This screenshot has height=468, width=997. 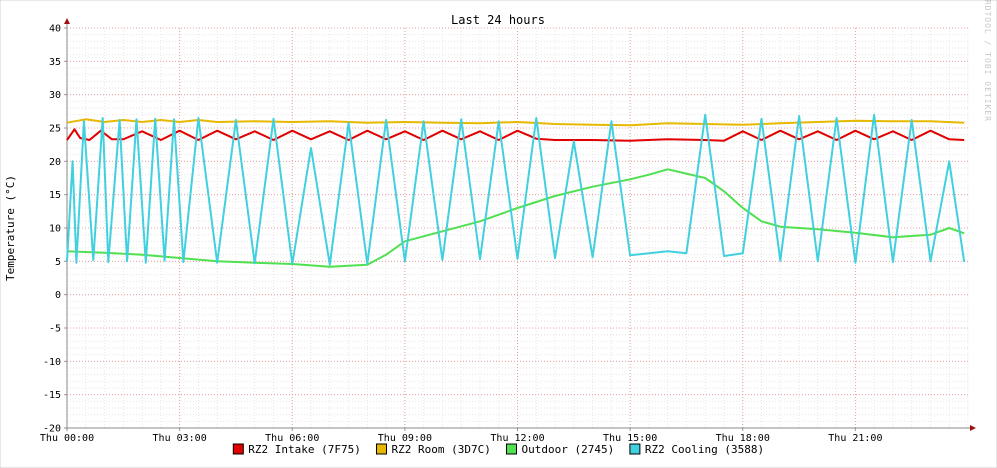 What do you see at coordinates (55, 29) in the screenshot?
I see `y-tick-label: 40` at bounding box center [55, 29].